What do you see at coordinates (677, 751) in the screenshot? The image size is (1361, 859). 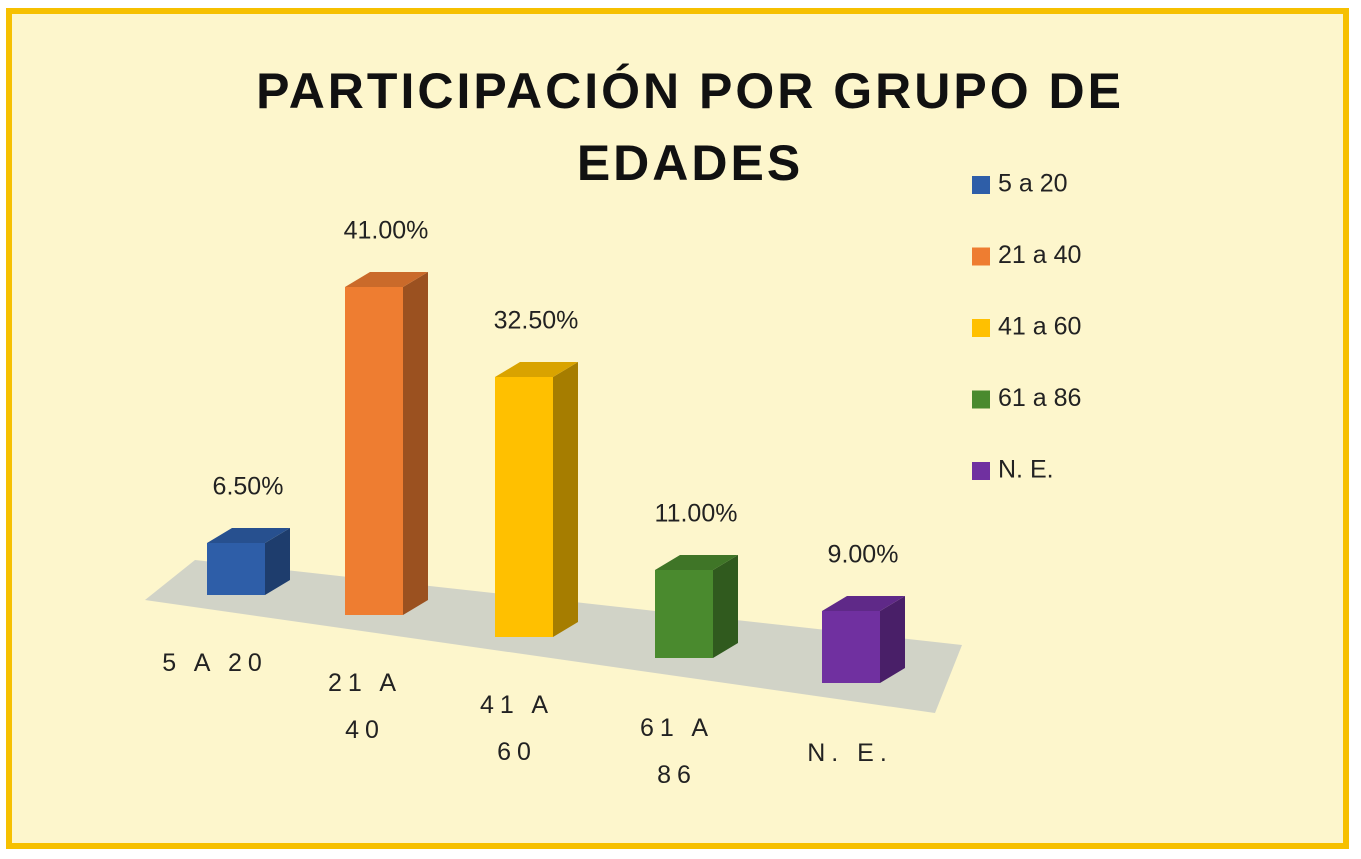 I see `x-tick-label: 61 A 86` at bounding box center [677, 751].